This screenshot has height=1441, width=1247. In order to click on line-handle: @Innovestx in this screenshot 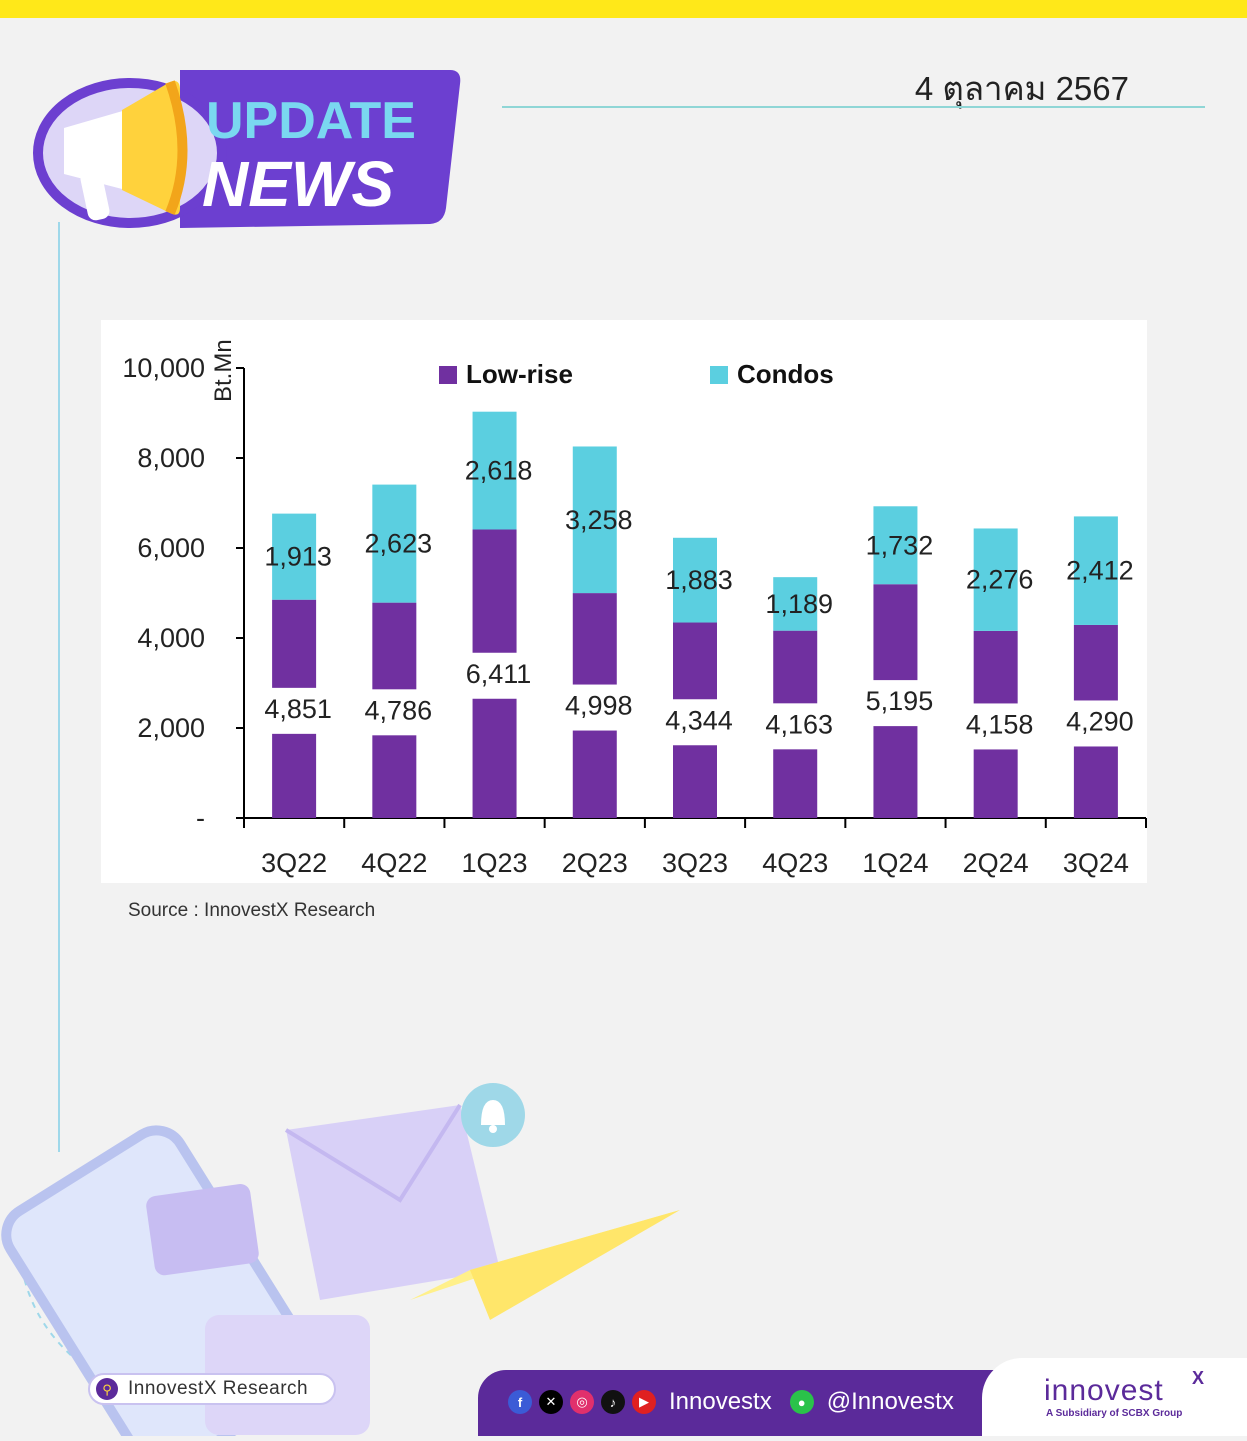, I will do `click(890, 1401)`.